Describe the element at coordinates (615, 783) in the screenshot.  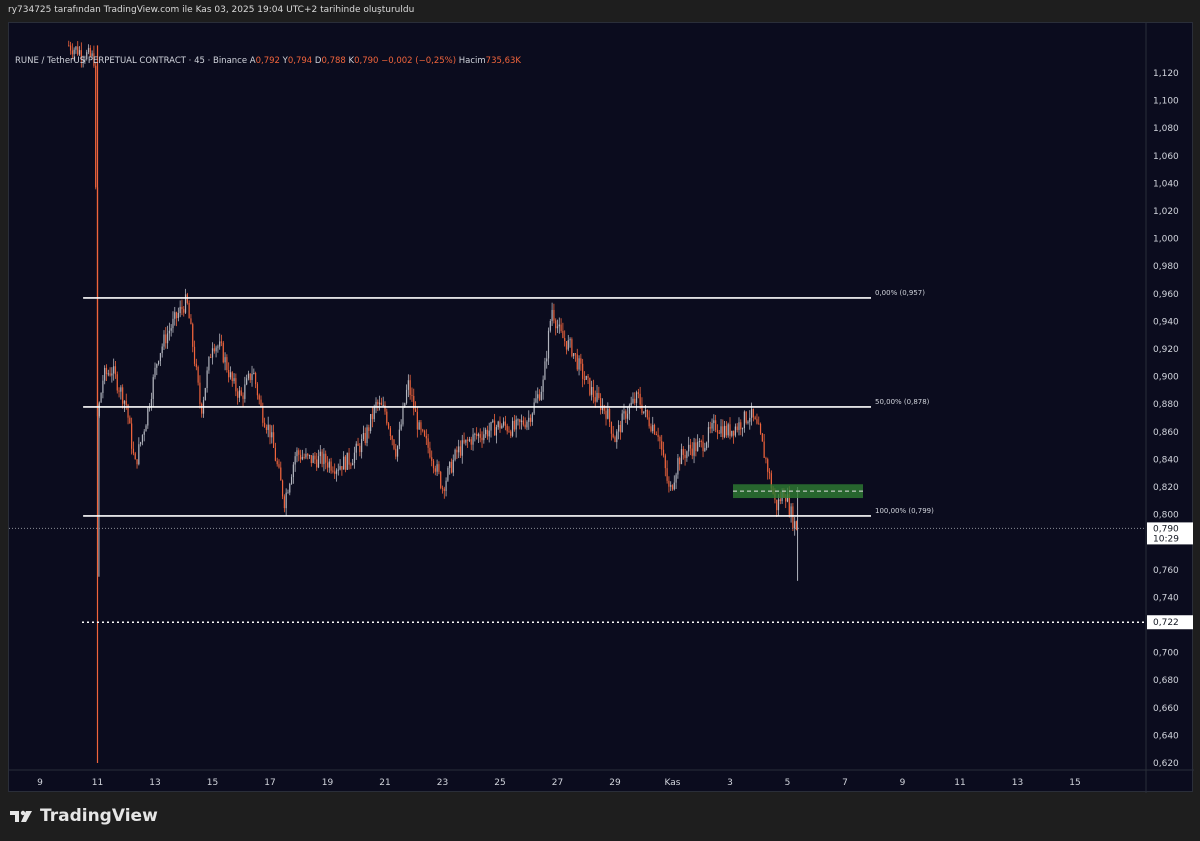
I see `x-tick-label: 29` at that location.